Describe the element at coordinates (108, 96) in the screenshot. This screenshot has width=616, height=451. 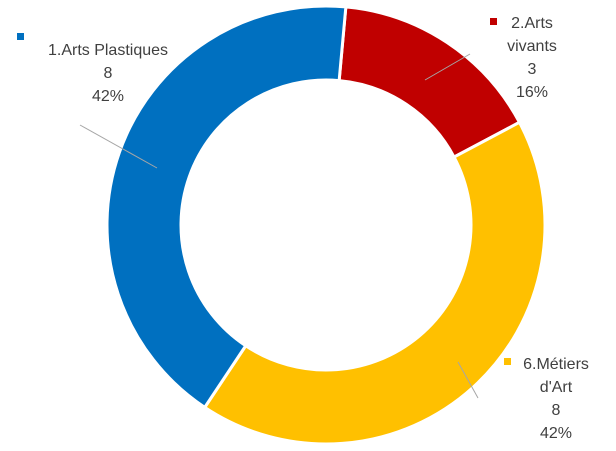
I see `slice-label-percent-1: 42%` at that location.